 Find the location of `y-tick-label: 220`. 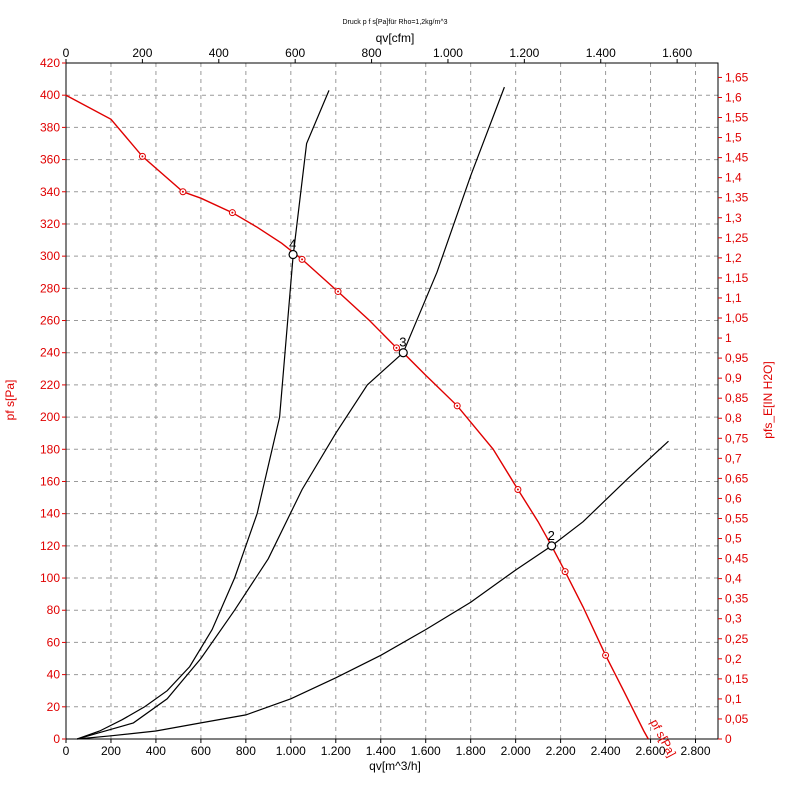

y-tick-label: 220 is located at coordinates (50, 385).